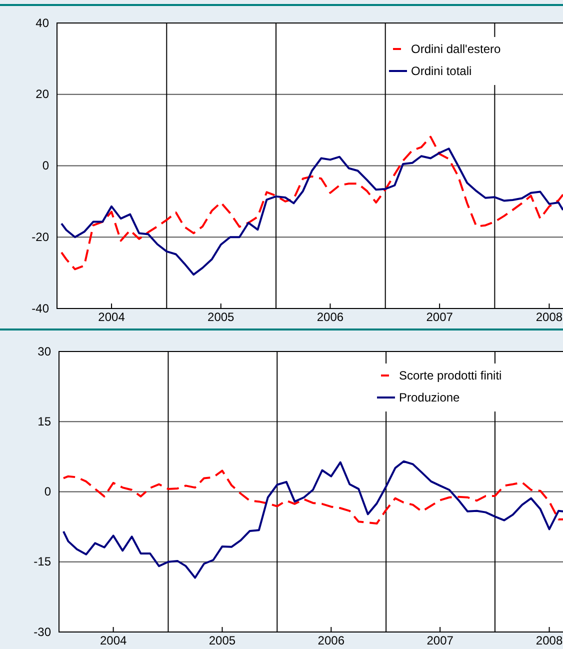 The image size is (563, 649). What do you see at coordinates (450, 375) in the screenshot?
I see `legend-label: Scorte prodotti finiti` at bounding box center [450, 375].